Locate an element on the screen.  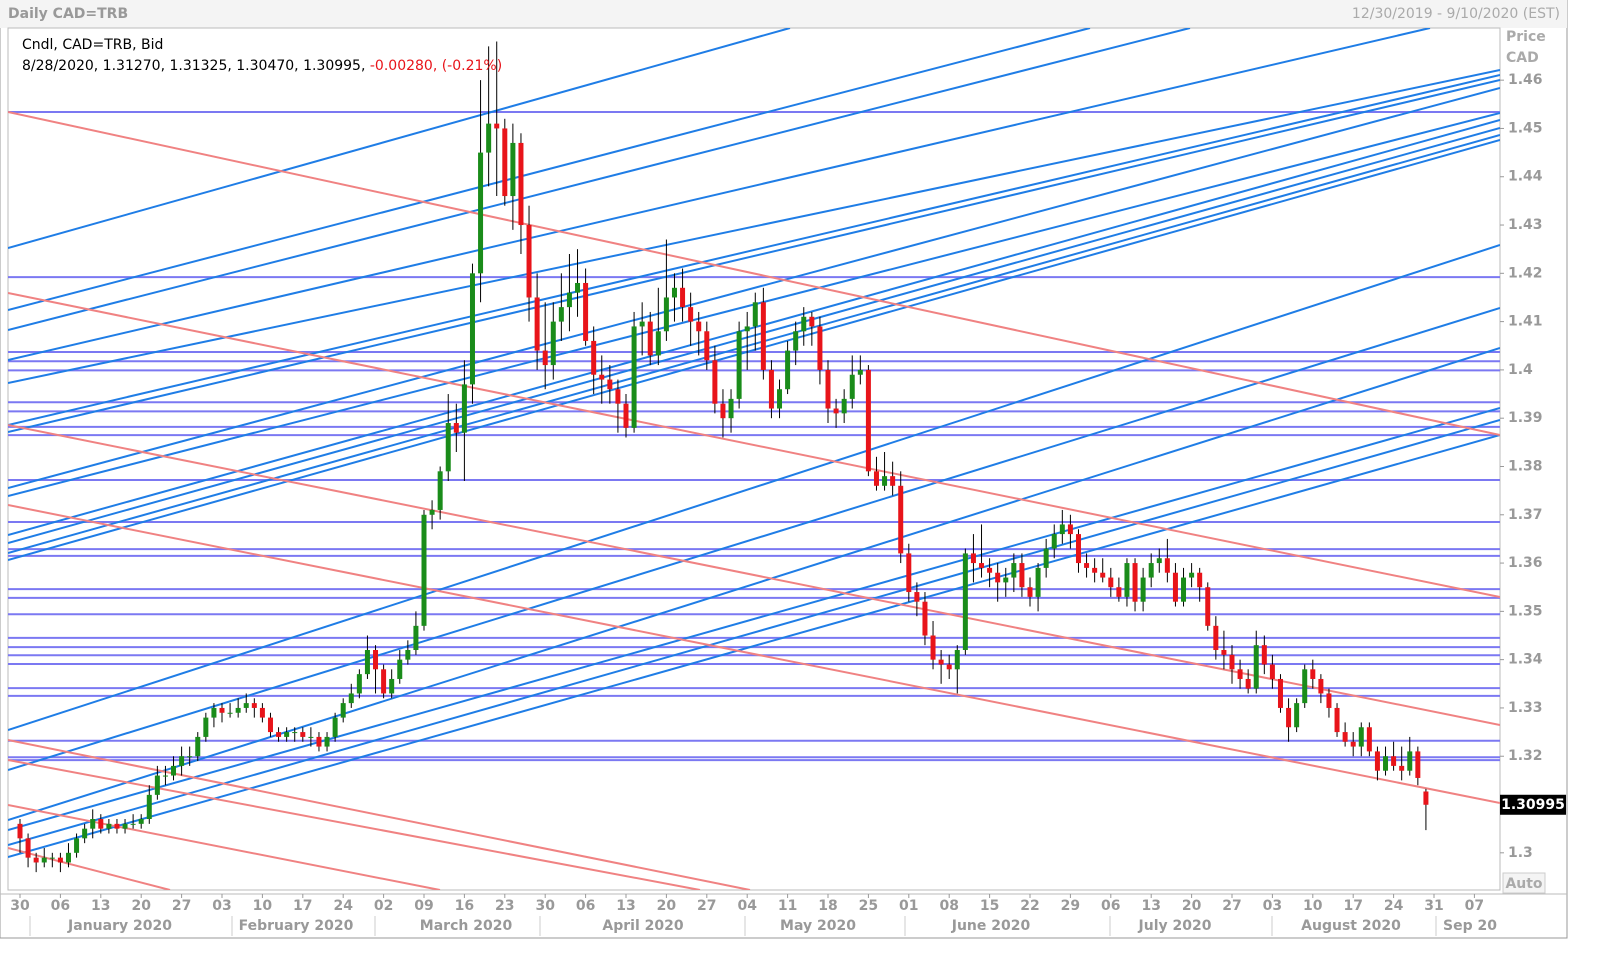
y-tick-label: 1.37 is located at coordinates (1525, 515).